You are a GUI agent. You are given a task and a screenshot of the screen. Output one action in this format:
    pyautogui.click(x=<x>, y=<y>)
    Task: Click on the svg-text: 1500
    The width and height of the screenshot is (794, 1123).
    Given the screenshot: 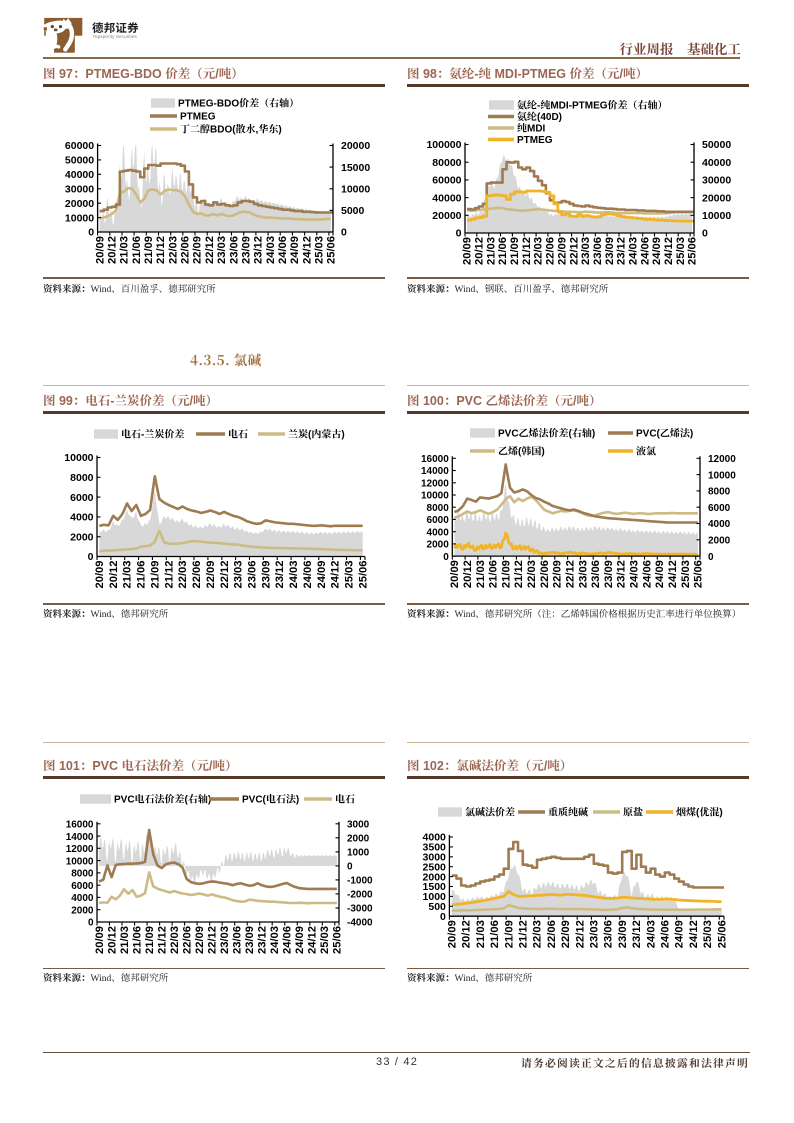 What is the action you would take?
    pyautogui.click(x=435, y=887)
    